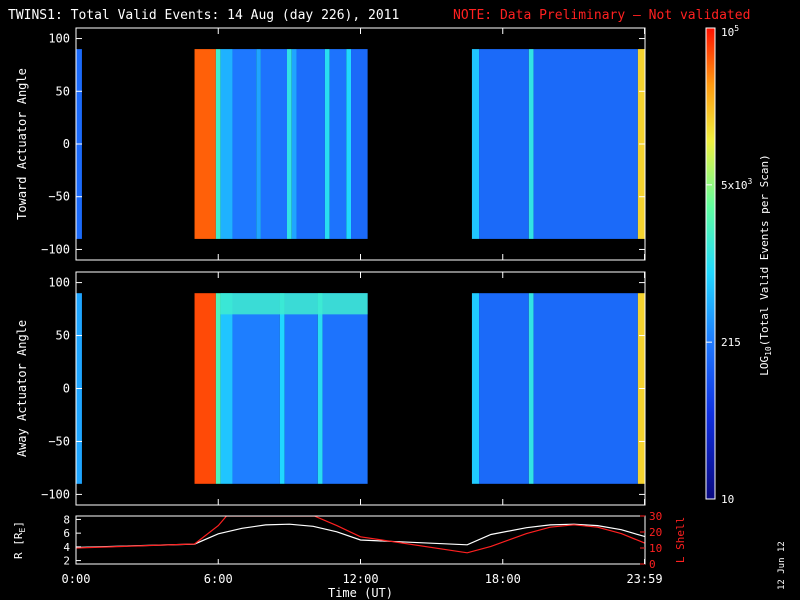 The width and height of the screenshot is (800, 600). I want to click on right-y-axis-label: L Shell, so click(680, 540).